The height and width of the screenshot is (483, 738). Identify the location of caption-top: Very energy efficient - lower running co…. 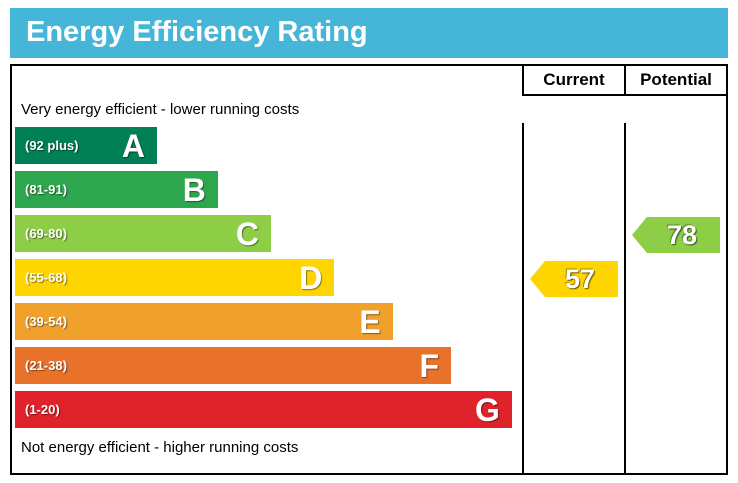
(160, 109).